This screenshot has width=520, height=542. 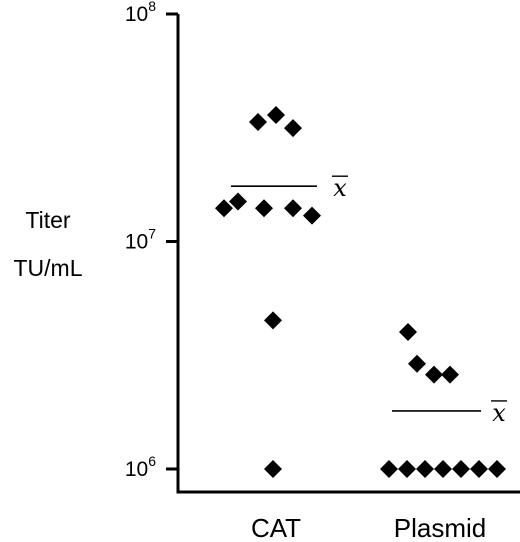 What do you see at coordinates (499, 413) in the screenshot?
I see `mean-label-plasmid: x` at bounding box center [499, 413].